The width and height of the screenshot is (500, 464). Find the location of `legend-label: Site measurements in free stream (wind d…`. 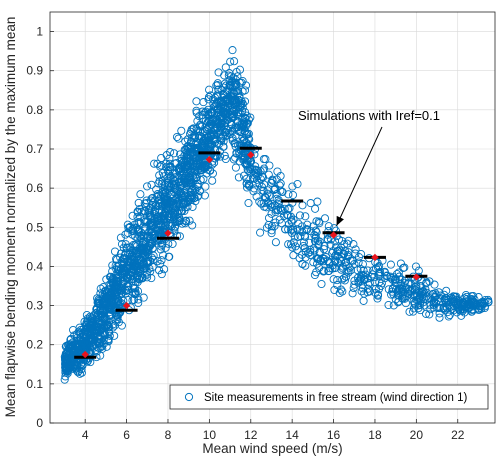

legend-label: Site measurements in free stream (wind d… is located at coordinates (335, 398).